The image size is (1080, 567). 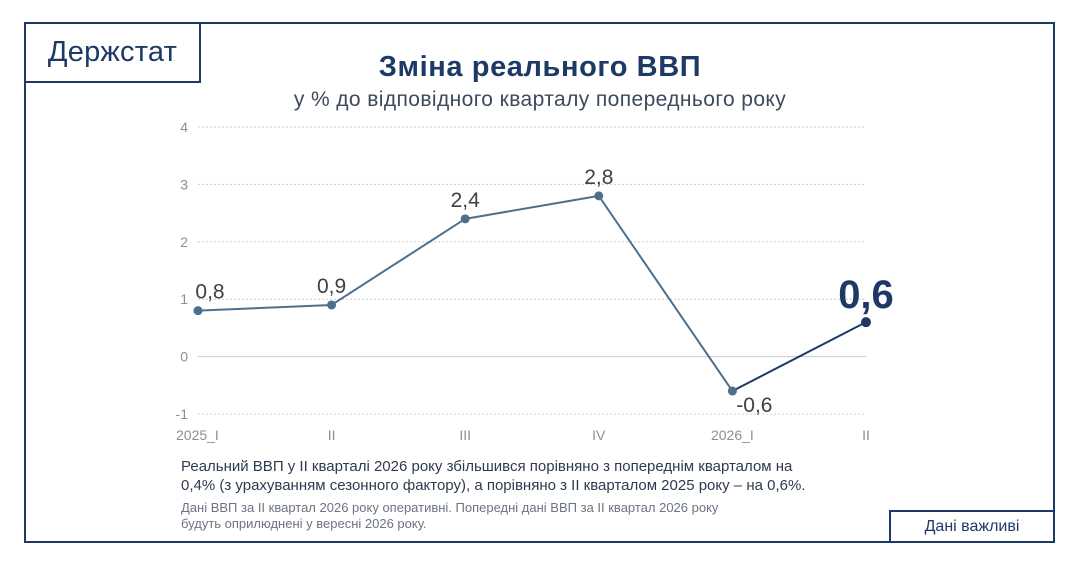 I want to click on data-label: 2,4, so click(x=466, y=200).